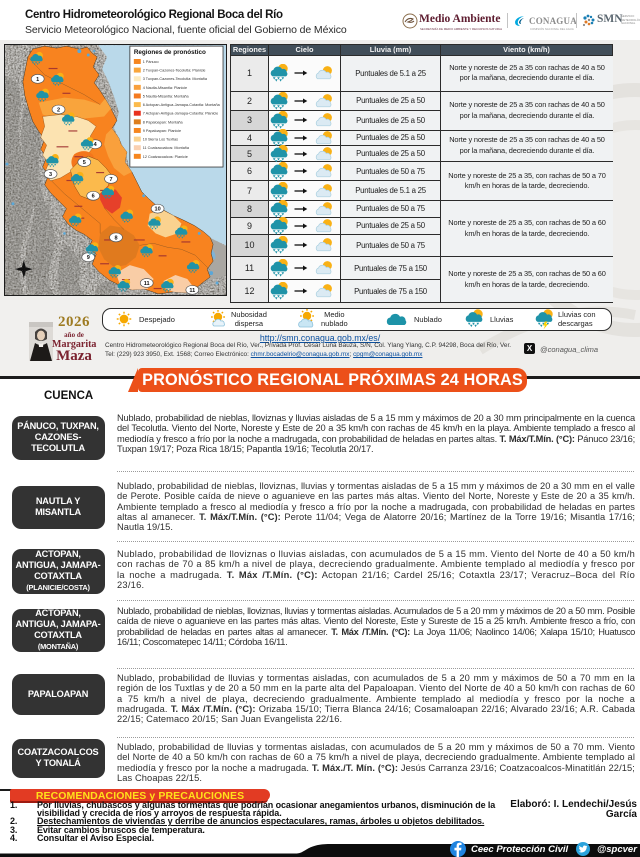 This screenshot has width=640, height=857. I want to click on svg-text: 9, so click(88, 258).